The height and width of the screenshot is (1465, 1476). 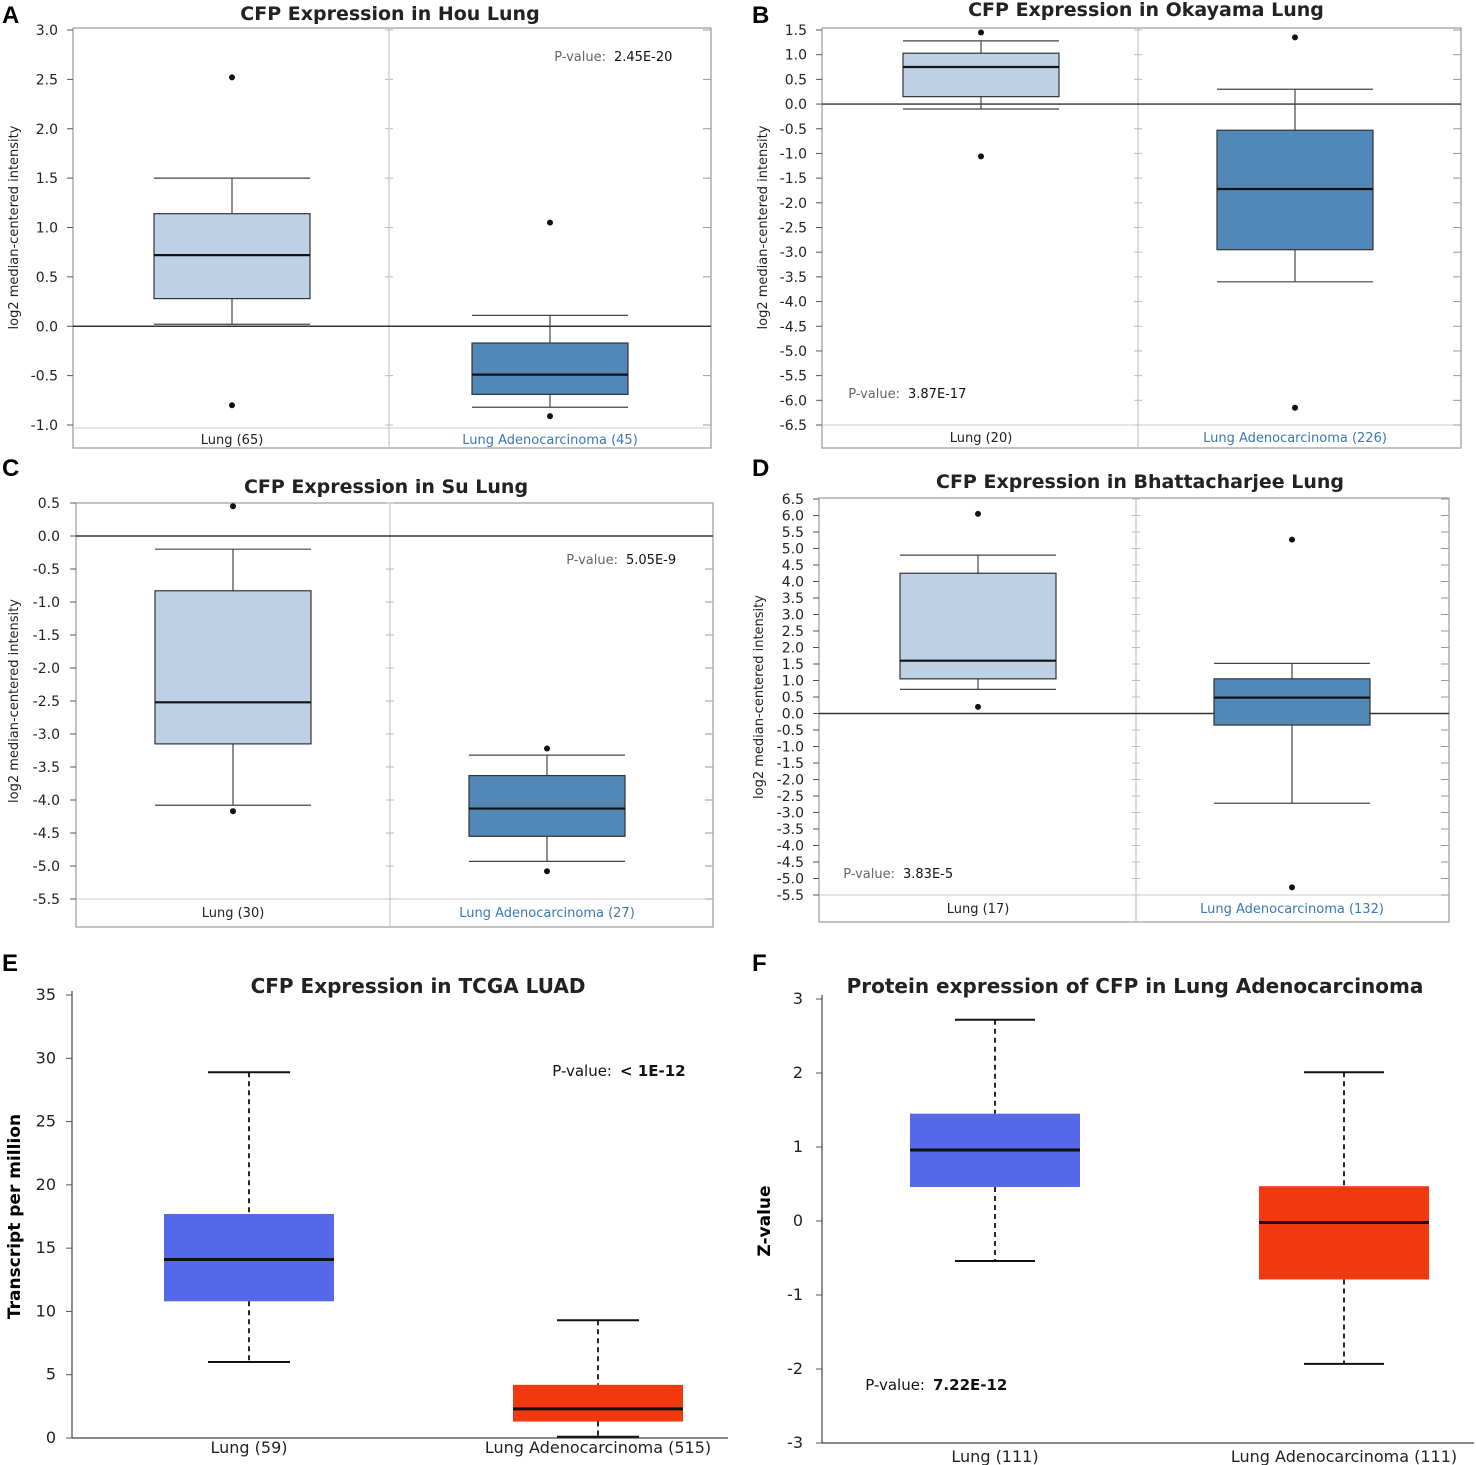 I want to click on y-tick-label-d-6: 3.5, so click(x=793, y=599).